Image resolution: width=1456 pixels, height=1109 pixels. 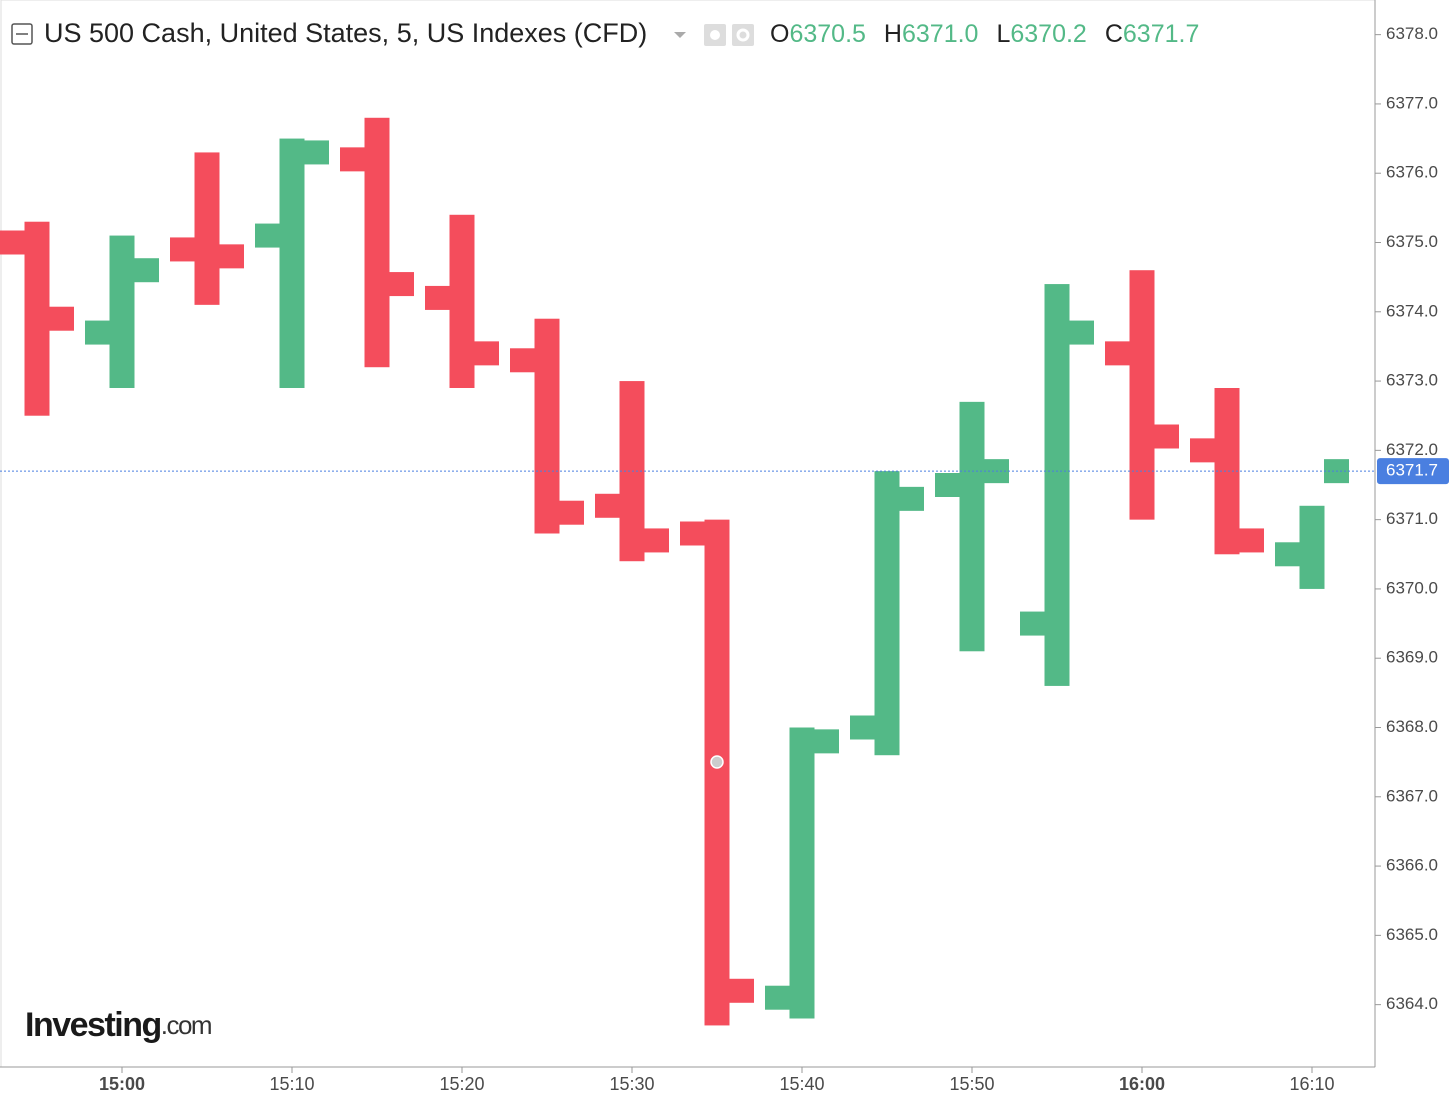 I want to click on y-tick-label: 6373.0, so click(x=1412, y=380).